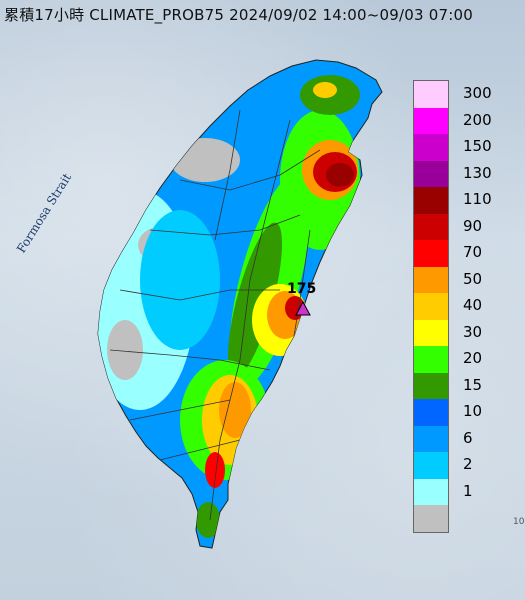 Image resolution: width=525 pixels, height=600 pixels. What do you see at coordinates (477, 199) in the screenshot?
I see `legend-label: 110` at bounding box center [477, 199].